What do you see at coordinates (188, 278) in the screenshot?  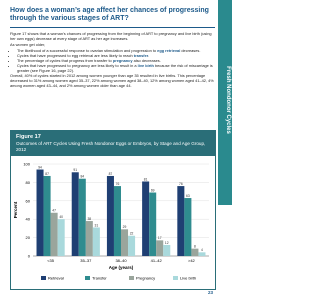 I see `legend-label: Live birth` at bounding box center [188, 278].